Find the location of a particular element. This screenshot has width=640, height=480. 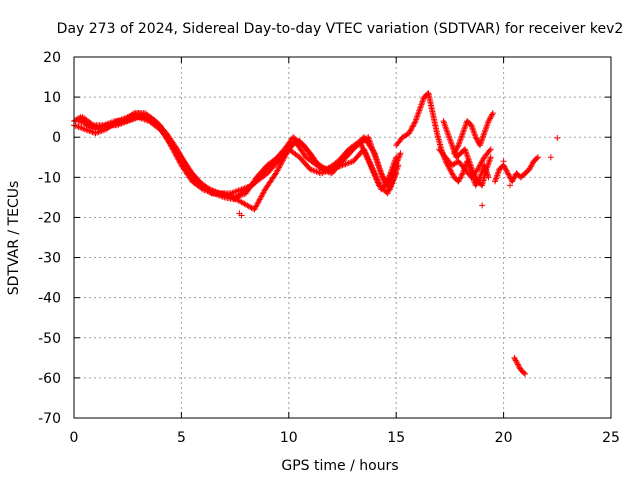

x-tick-label: 10 is located at coordinates (289, 438).